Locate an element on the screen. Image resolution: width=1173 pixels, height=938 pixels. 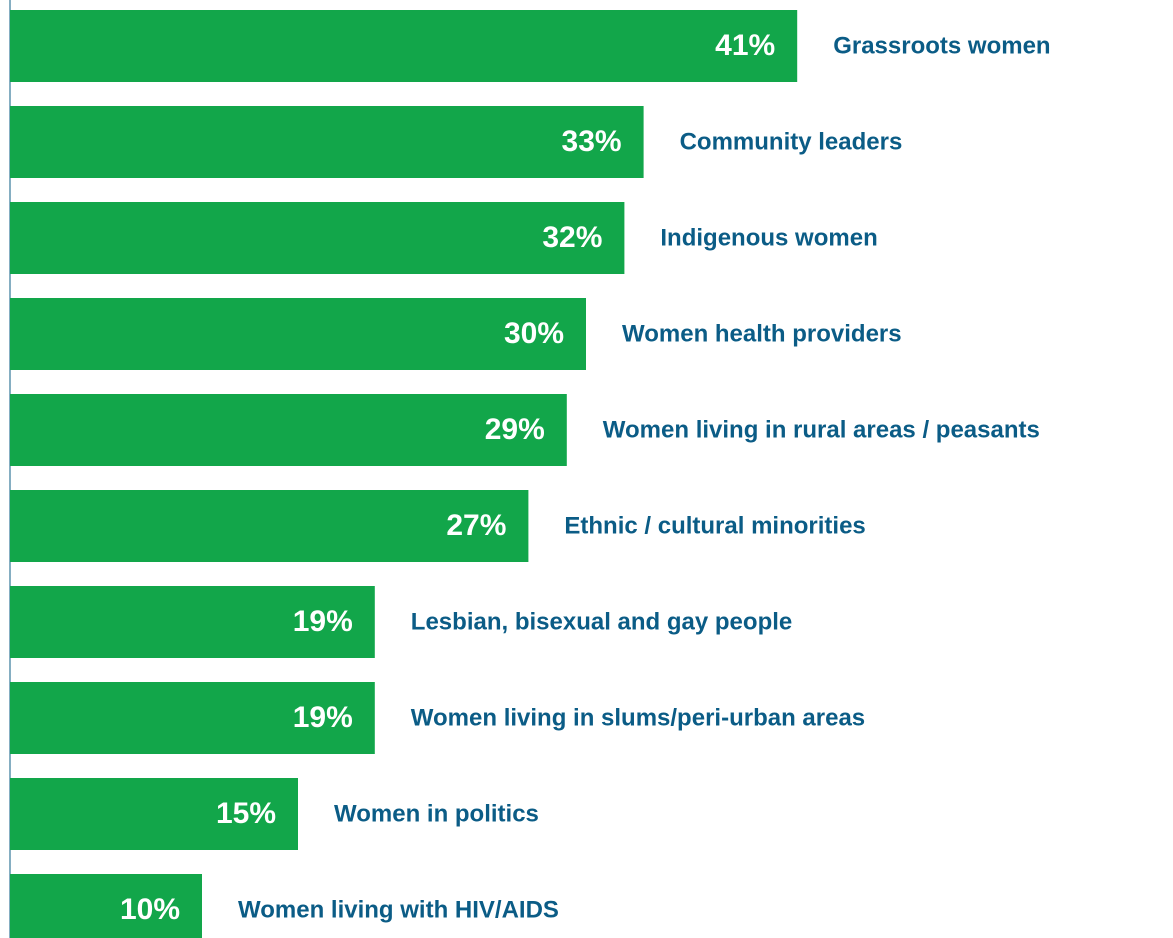
category-label: Indigenous women is located at coordinates (768, 237).